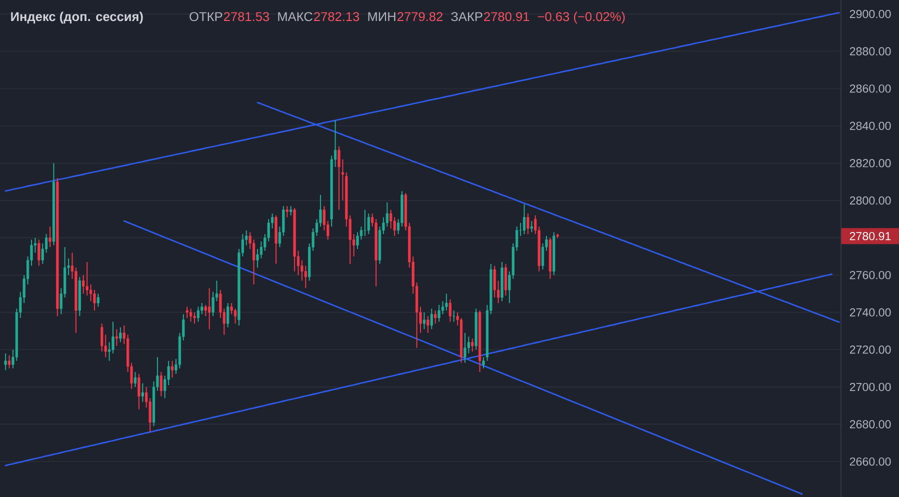  What do you see at coordinates (870, 51) in the screenshot?
I see `y-tick-label: 2880.00` at bounding box center [870, 51].